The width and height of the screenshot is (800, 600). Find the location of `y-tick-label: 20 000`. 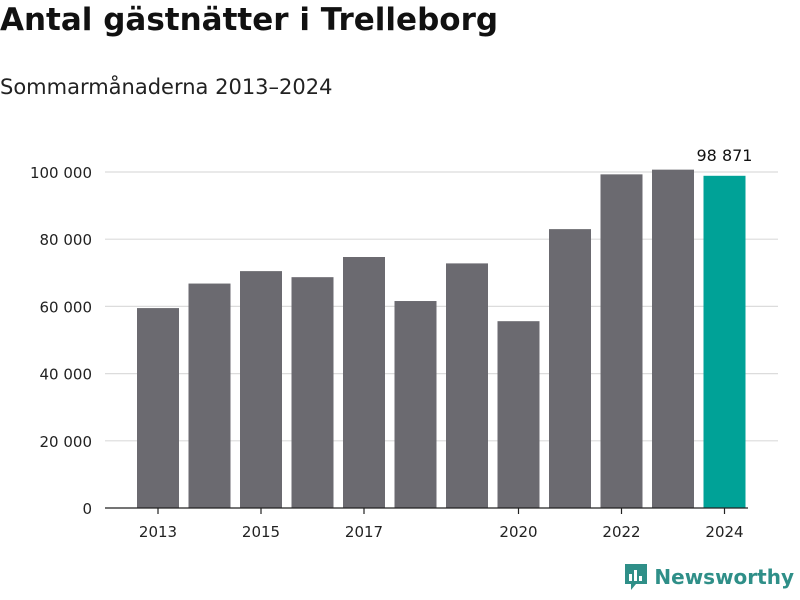

y-tick-label: 20 000 is located at coordinates (66, 442).